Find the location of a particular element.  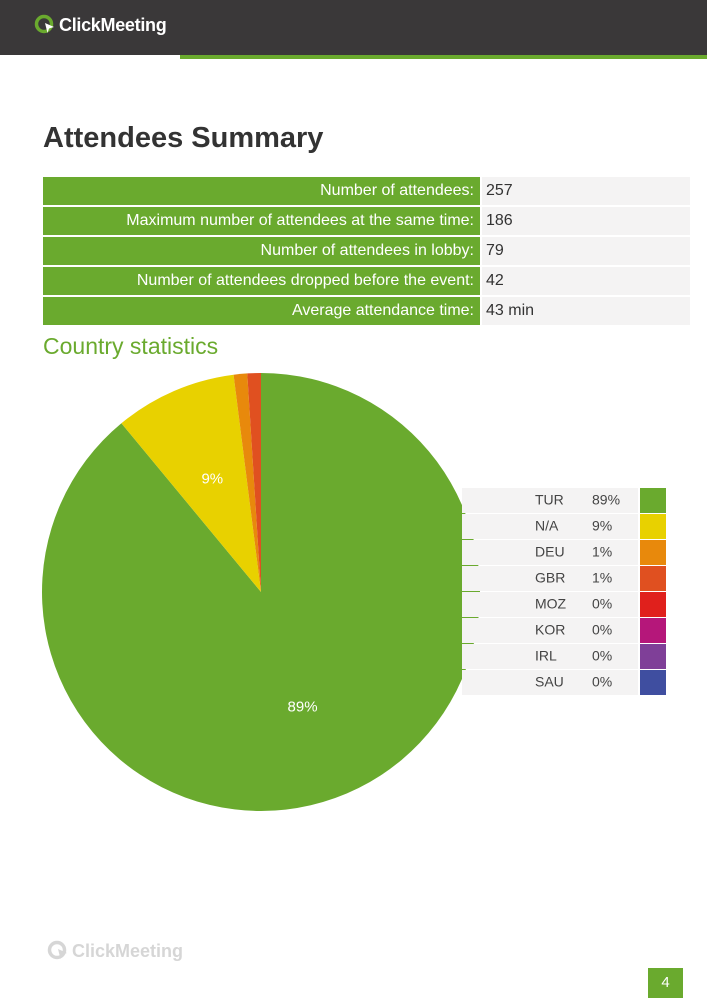

legend-label: GBR is located at coordinates (550, 578).